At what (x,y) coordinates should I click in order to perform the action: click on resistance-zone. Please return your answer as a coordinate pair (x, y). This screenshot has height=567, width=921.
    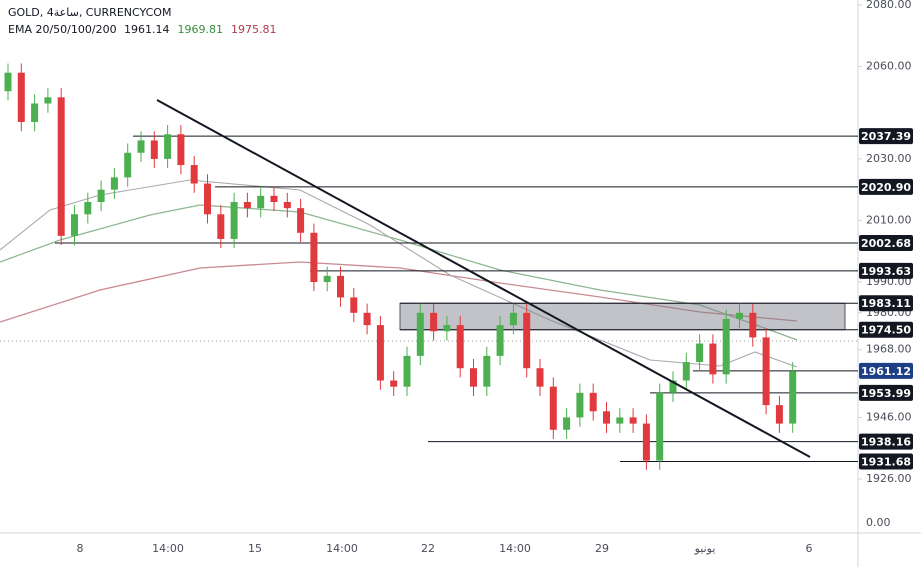
    Looking at the image, I should click on (622, 316).